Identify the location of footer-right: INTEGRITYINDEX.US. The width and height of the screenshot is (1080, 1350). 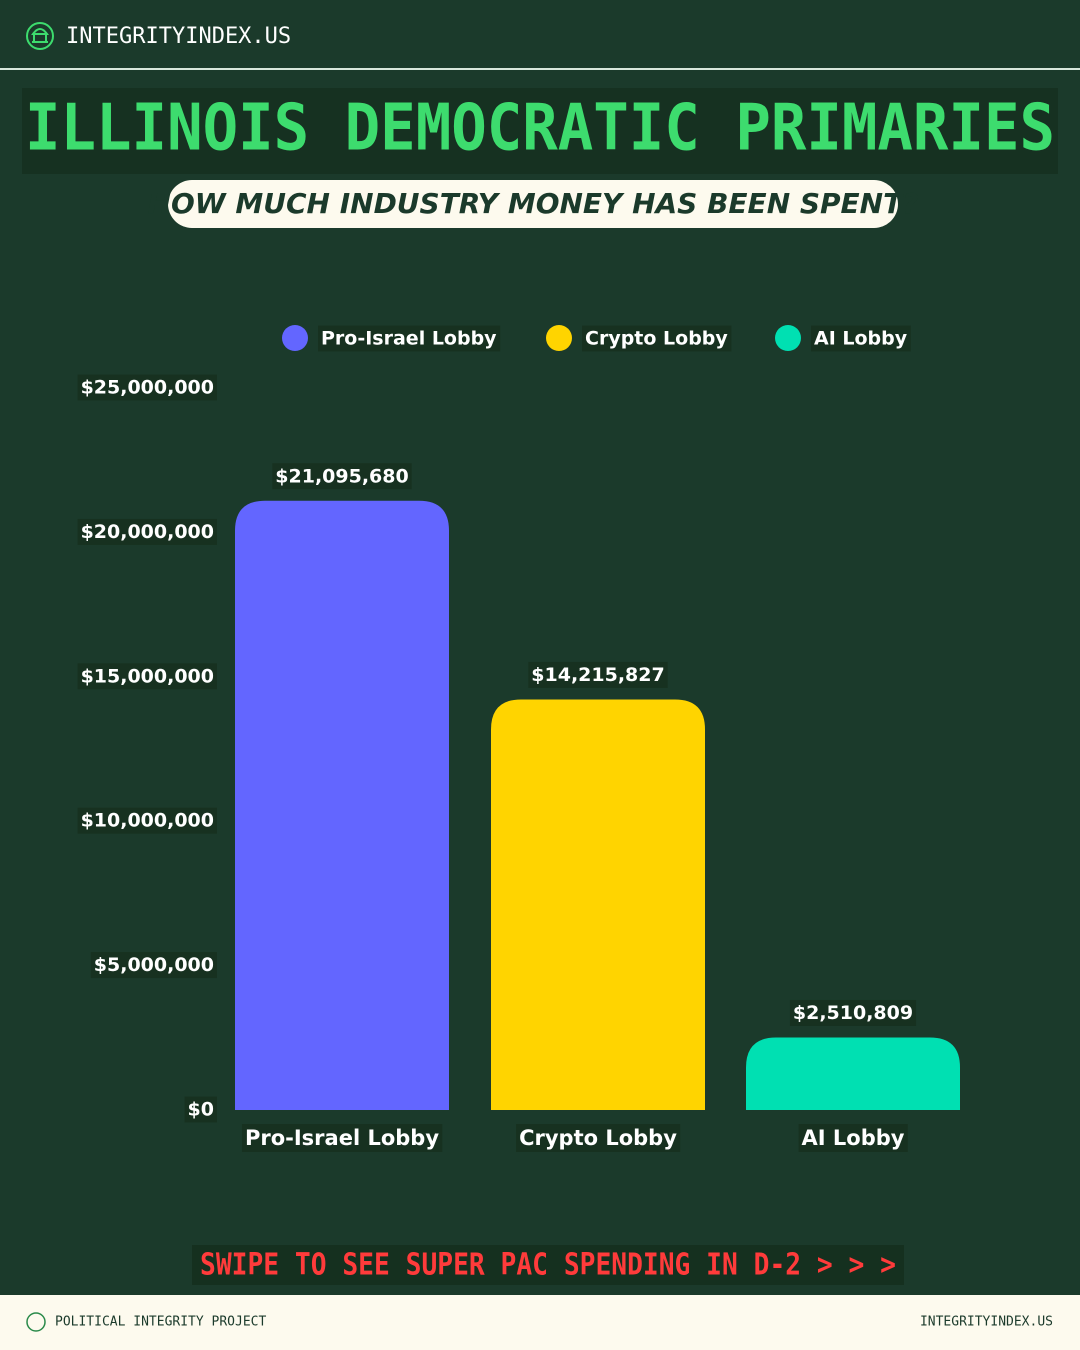
(986, 1322).